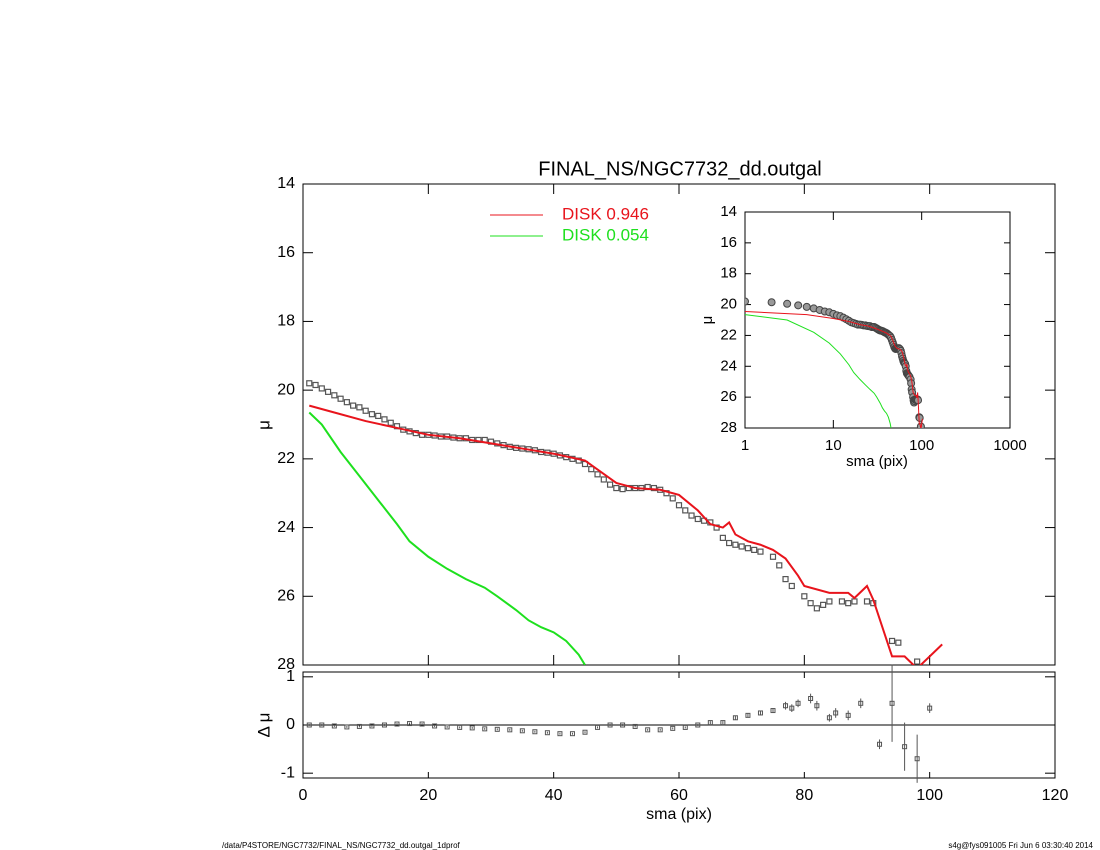 This screenshot has height=850, width=1100. What do you see at coordinates (263, 725) in the screenshot?
I see `y-axis-label: Δ μ` at bounding box center [263, 725].